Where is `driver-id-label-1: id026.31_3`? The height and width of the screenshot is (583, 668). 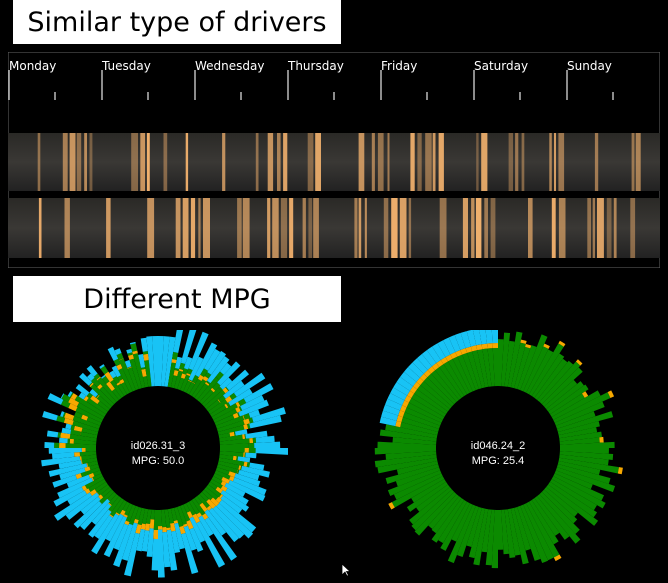 driver-id-label-1: id026.31_3 is located at coordinates (158, 446).